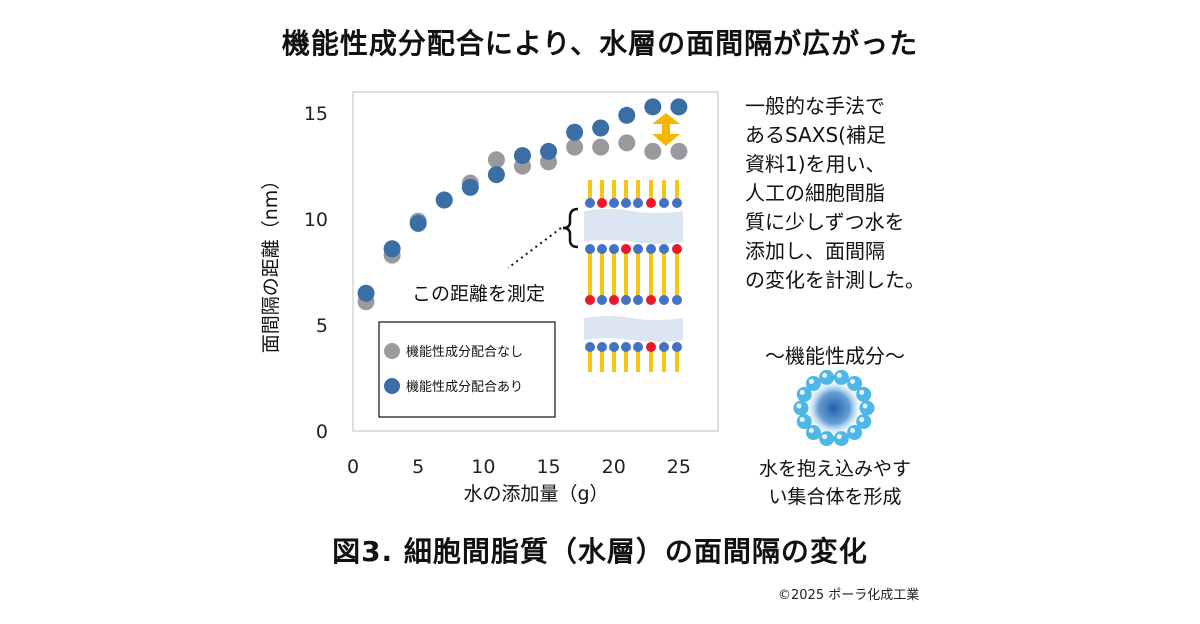 Image resolution: width=1200 pixels, height=624 pixels. I want to click on description-line: 質に少しずつ水を, so click(825, 222).